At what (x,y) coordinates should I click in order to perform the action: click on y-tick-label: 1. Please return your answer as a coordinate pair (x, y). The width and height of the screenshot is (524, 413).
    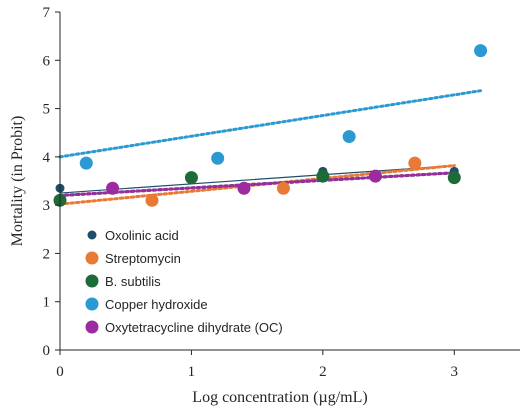
    Looking at the image, I should click on (47, 303).